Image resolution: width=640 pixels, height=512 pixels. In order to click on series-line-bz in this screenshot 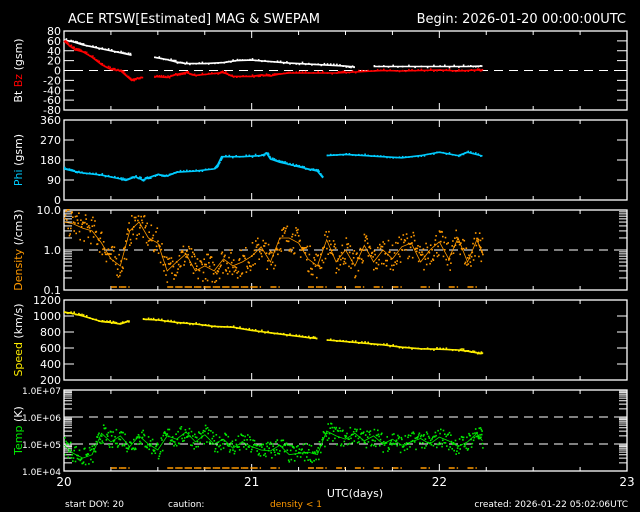, I will do `click(103, 61)`.